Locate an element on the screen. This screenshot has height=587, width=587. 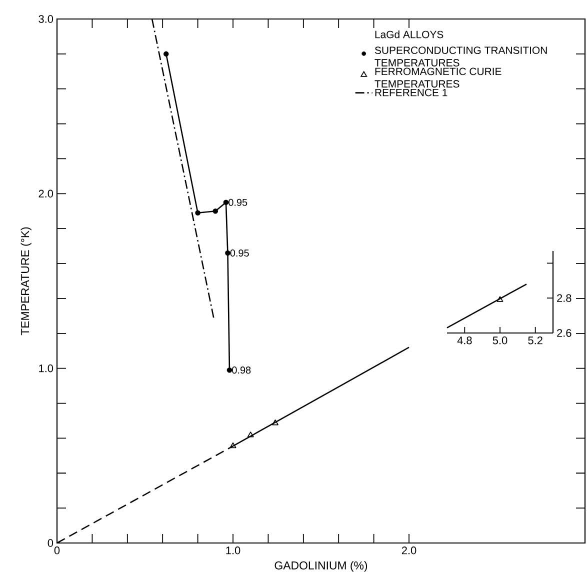
x-tick-label: 2.0 is located at coordinates (409, 550).